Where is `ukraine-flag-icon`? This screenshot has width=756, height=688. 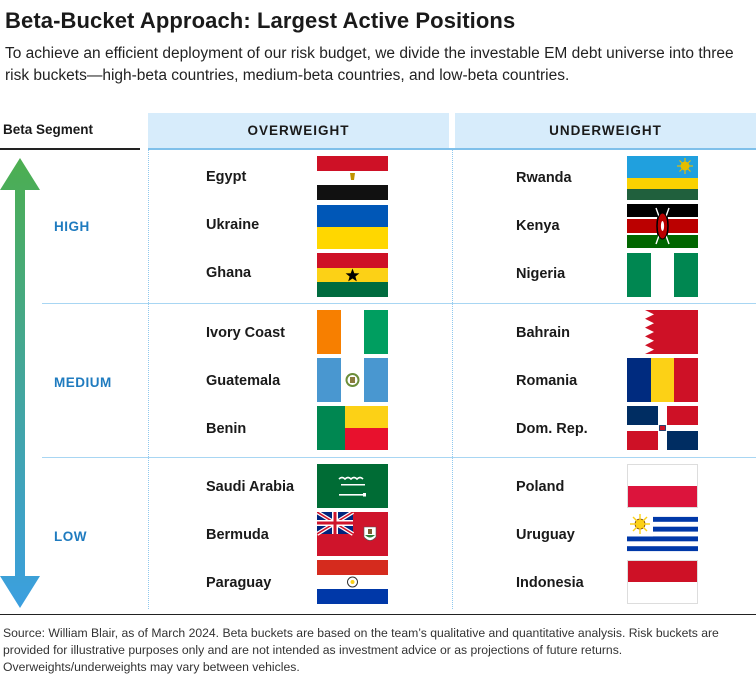
ukraine-flag-icon is located at coordinates (352, 227).